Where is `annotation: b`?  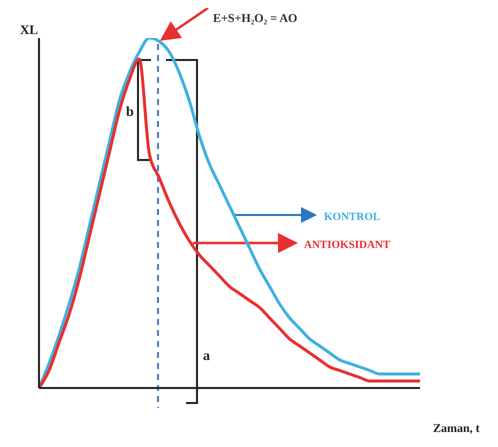 annotation: b is located at coordinates (130, 112).